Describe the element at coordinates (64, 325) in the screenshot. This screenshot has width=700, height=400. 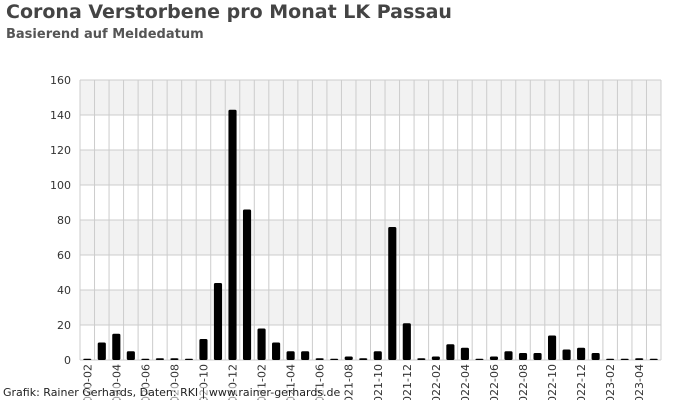
I see `y-tick-label: 20` at that location.